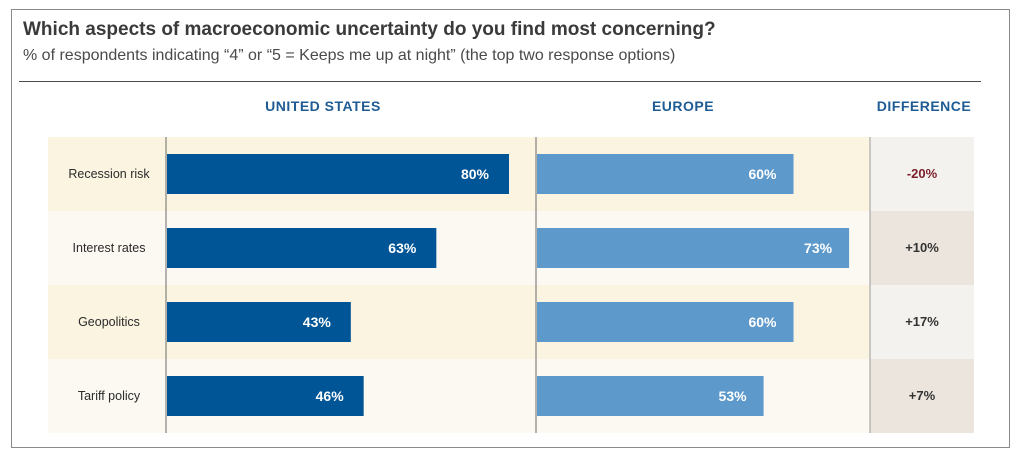 The image size is (1024, 468). Describe the element at coordinates (109, 322) in the screenshot. I see `category-label: Geopolitics` at that location.